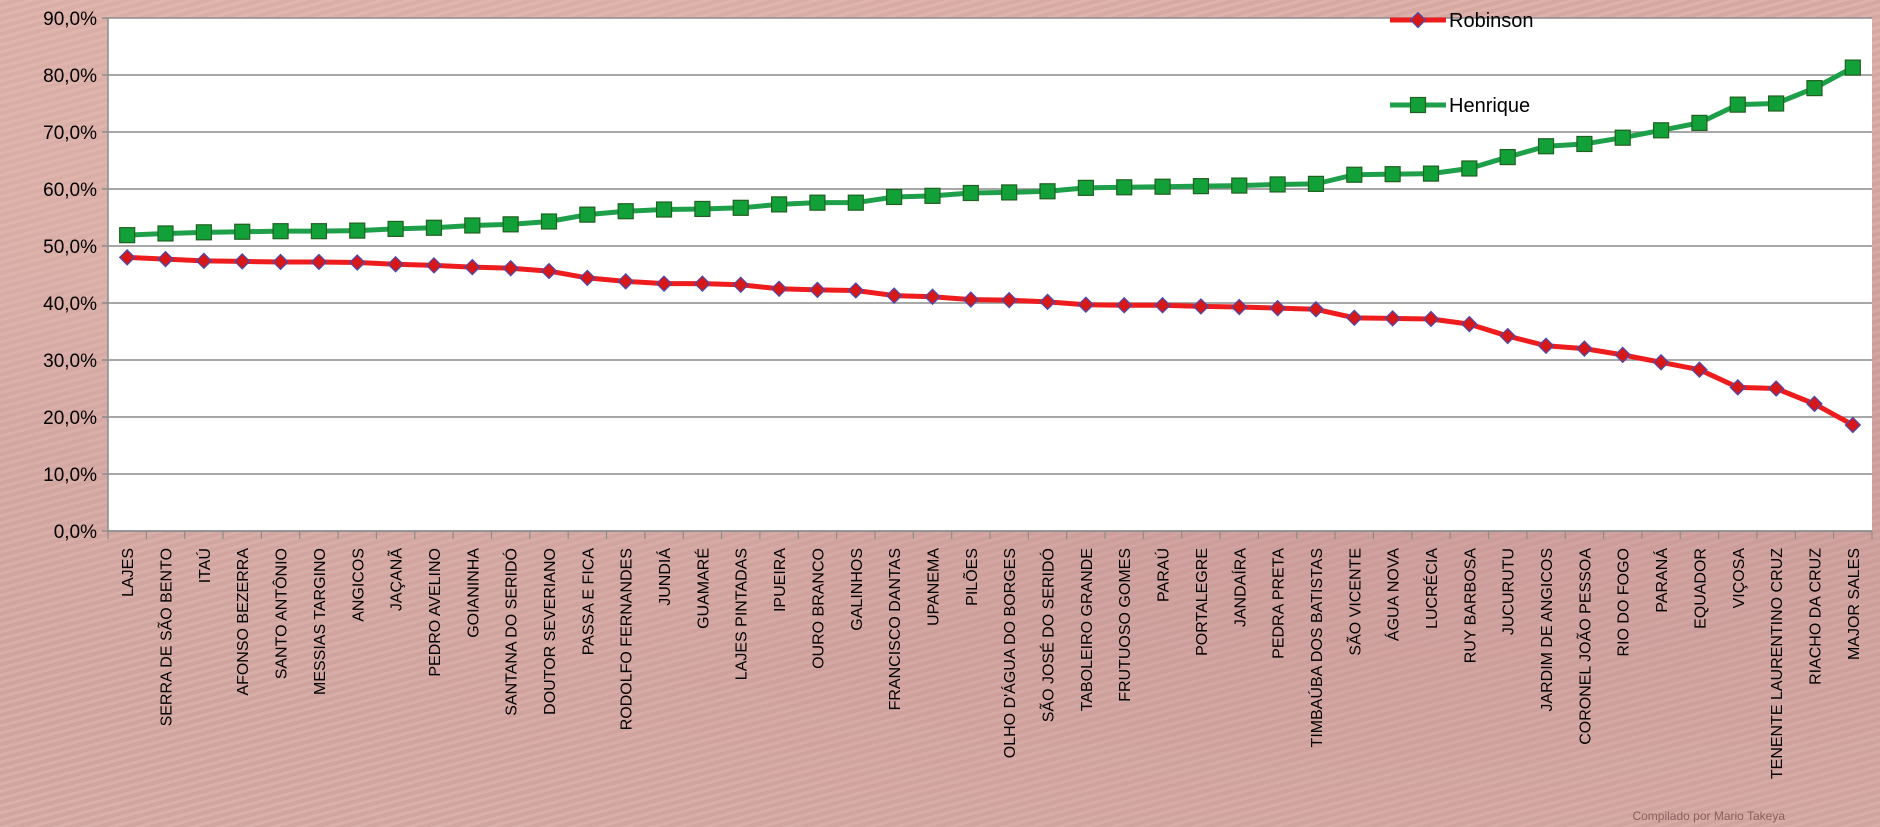 Image resolution: width=1880 pixels, height=827 pixels. I want to click on x-tick-label: JANDAÍRA, so click(1239, 587).